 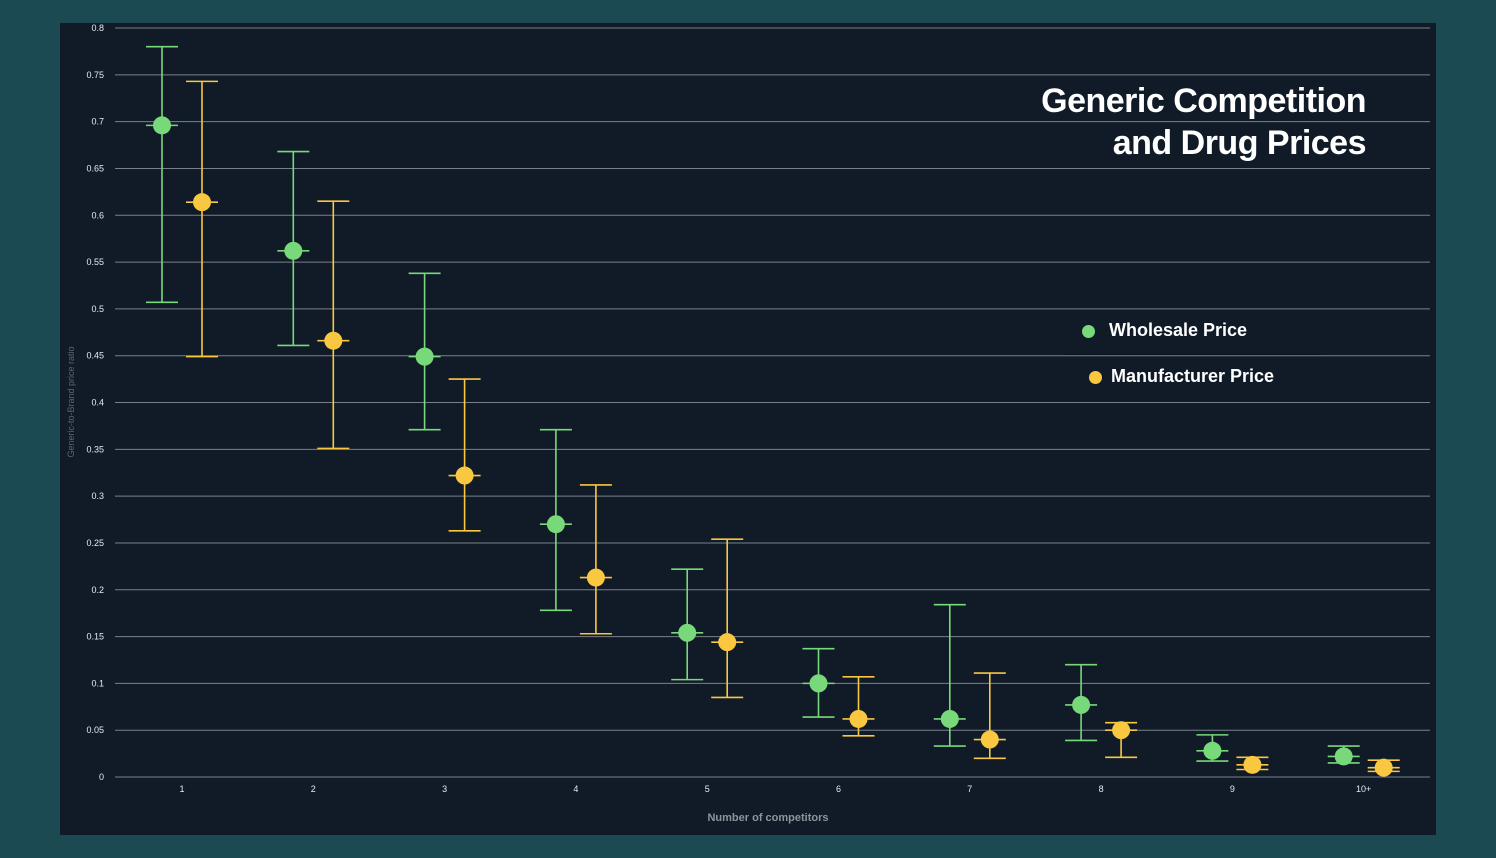 What do you see at coordinates (444, 789) in the screenshot?
I see `x-tick-label: 3` at bounding box center [444, 789].